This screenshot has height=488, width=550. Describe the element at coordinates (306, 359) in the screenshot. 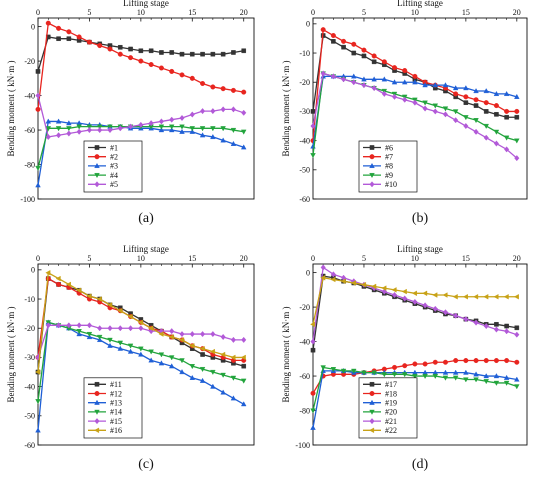

I see `y-axis: 0 -20 -40 -60 -80 -100` at that location.